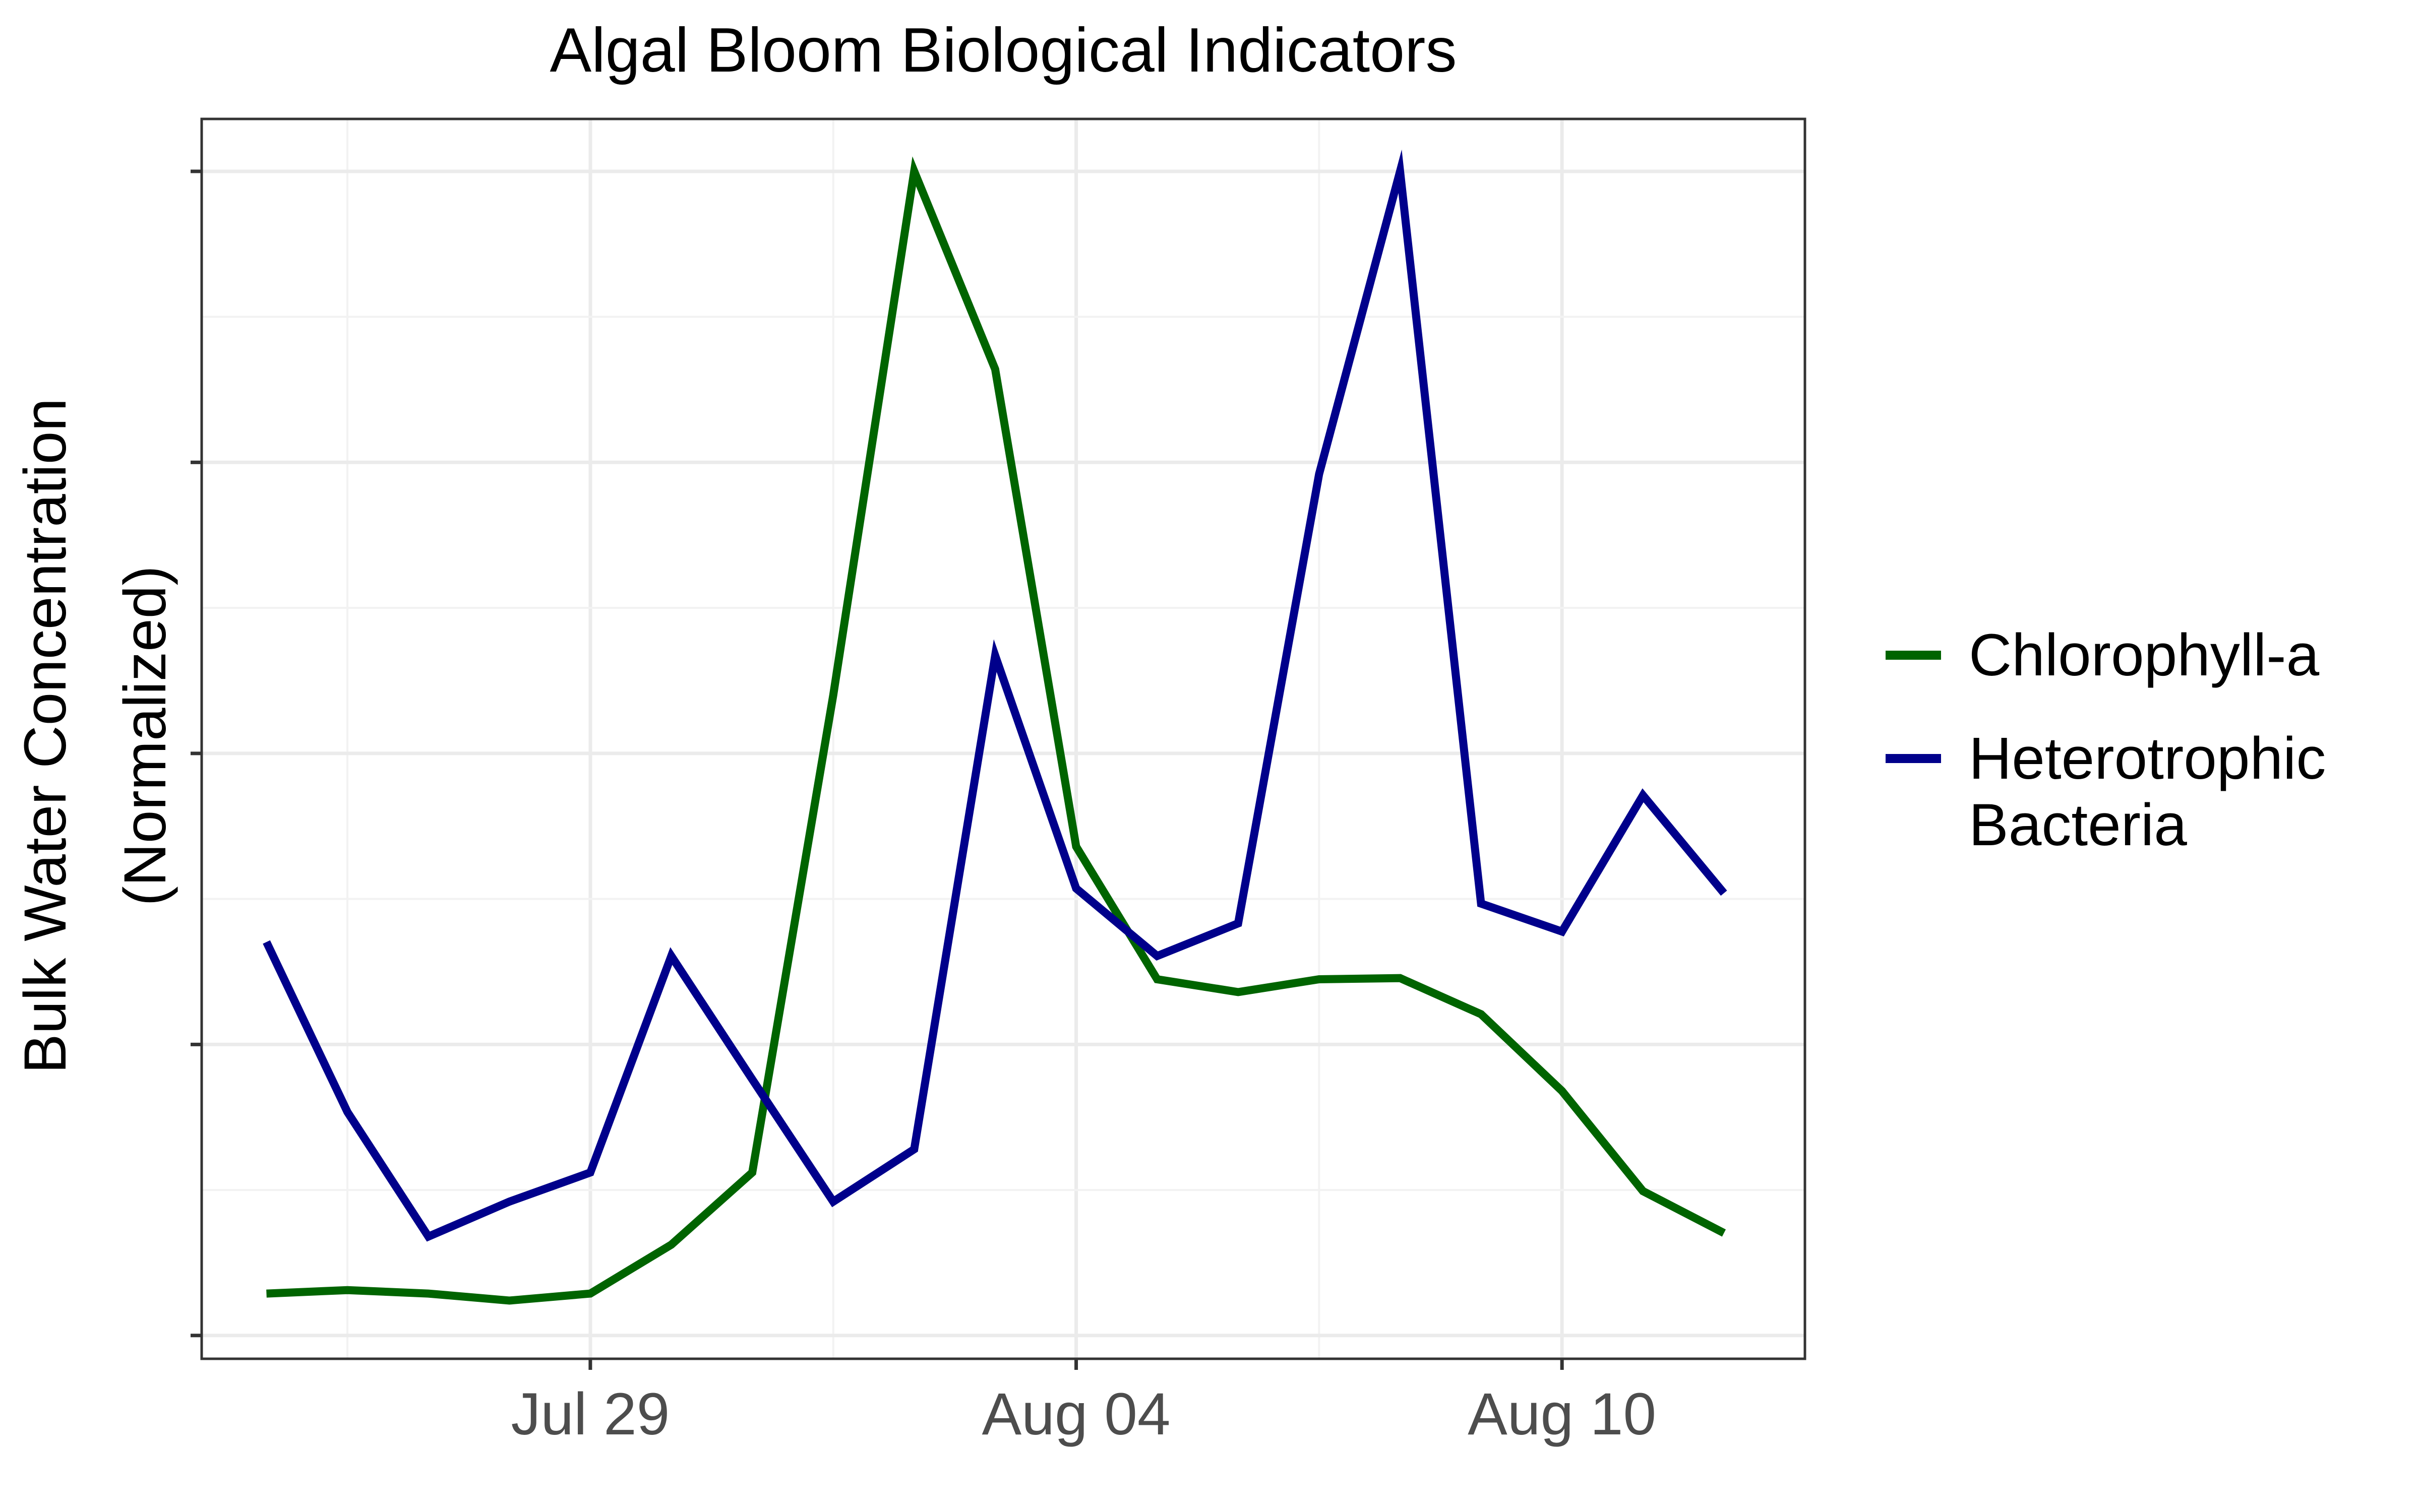 The width and height of the screenshot is (2420, 1512). What do you see at coordinates (590, 1414) in the screenshot?
I see `x-tick-label: Jul 29` at bounding box center [590, 1414].